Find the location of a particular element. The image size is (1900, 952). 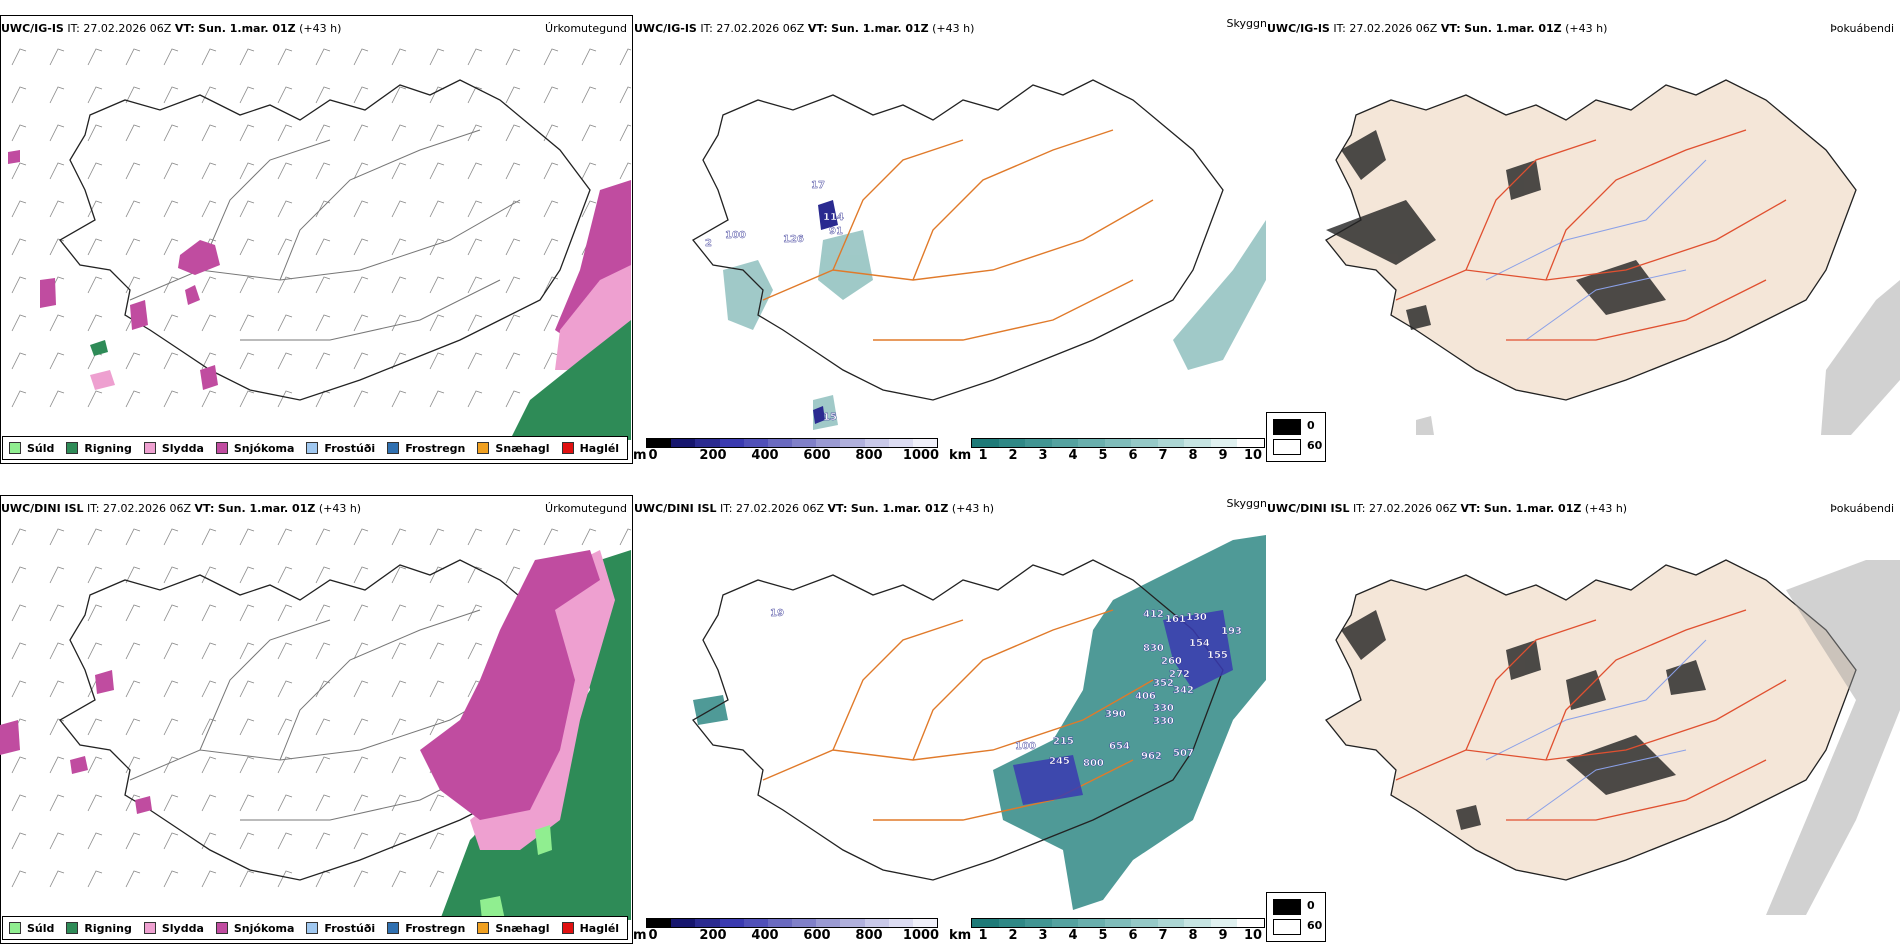

legend-item: Súld is located at coordinates (31, 928).